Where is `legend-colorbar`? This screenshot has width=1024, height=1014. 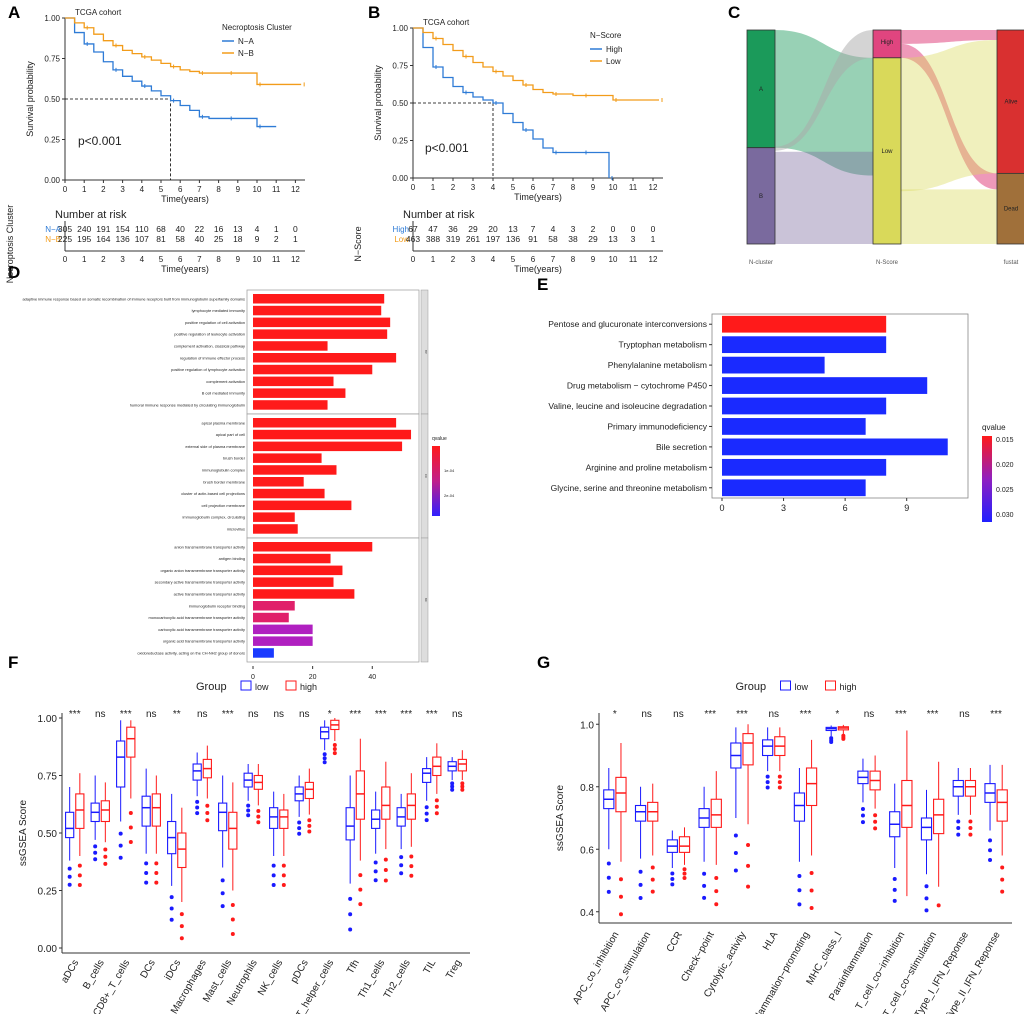
legend-colorbar is located at coordinates (436, 481).